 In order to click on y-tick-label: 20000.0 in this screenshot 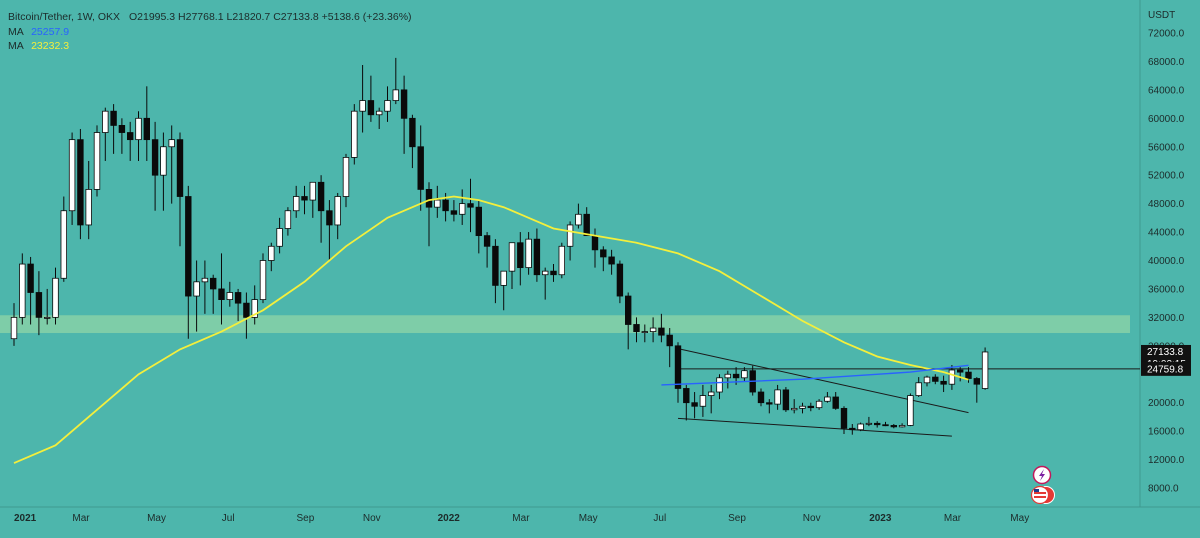, I will do `click(1166, 403)`.